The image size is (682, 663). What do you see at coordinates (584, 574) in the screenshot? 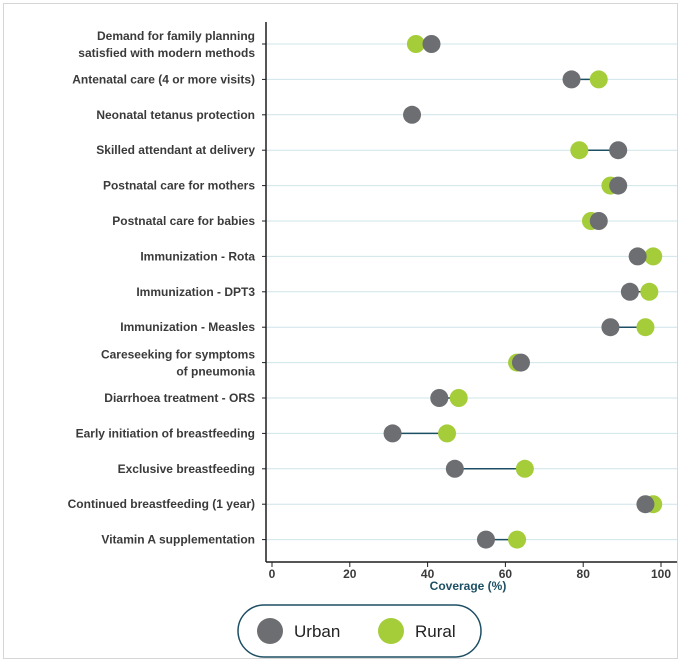
I see `x-tick-label-4: 80` at bounding box center [584, 574].